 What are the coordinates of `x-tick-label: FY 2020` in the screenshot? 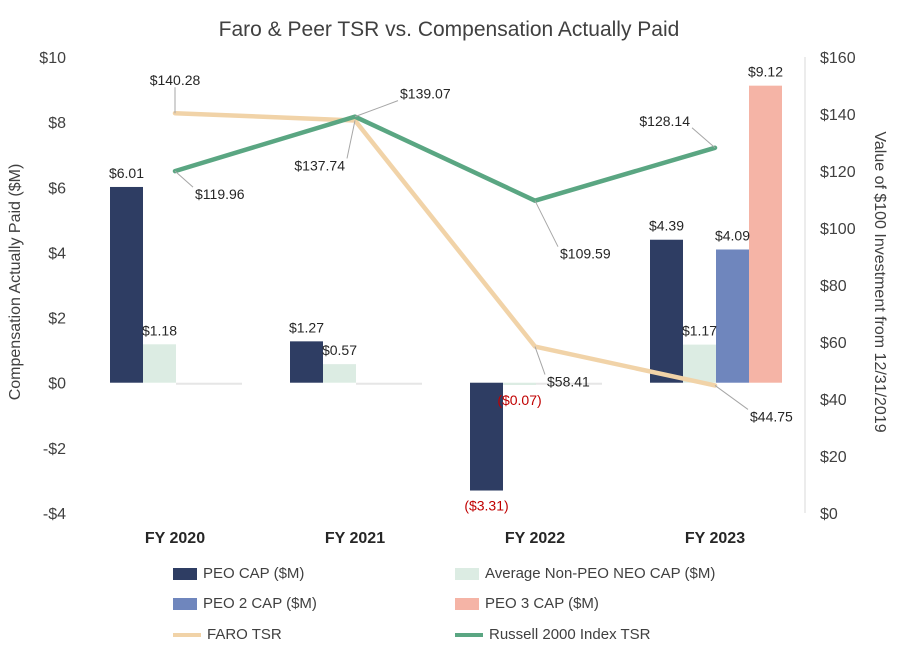 It's located at (175, 538).